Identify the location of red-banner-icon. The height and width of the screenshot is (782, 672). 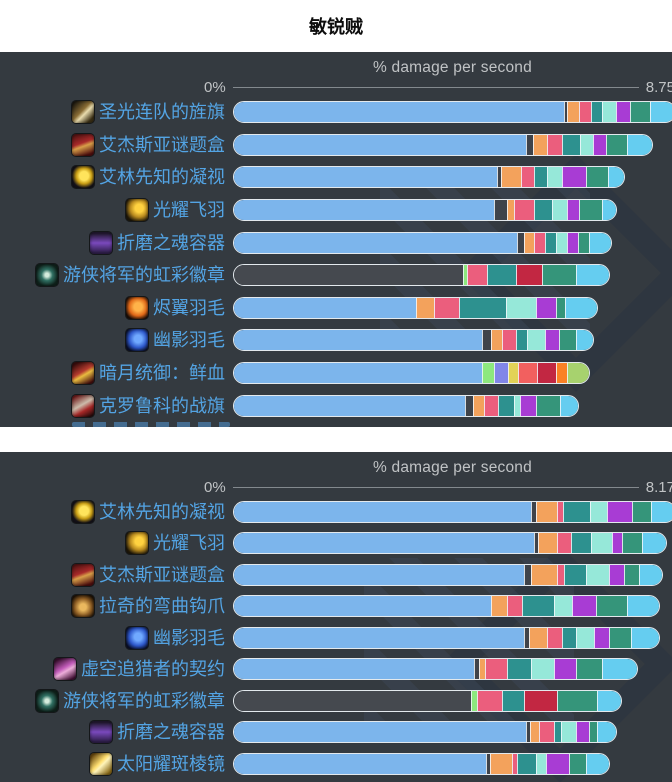
(83, 405).